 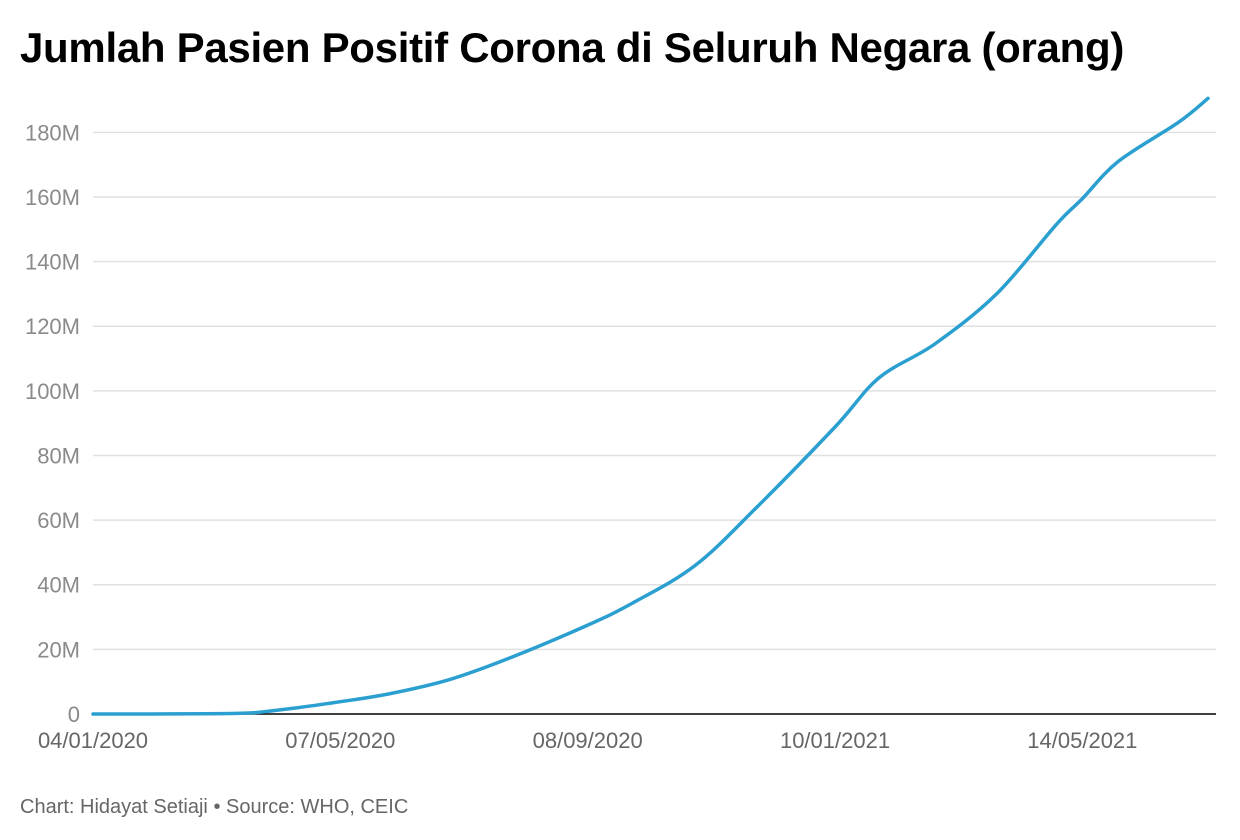 I want to click on x-tick-label: 08/09/2020, so click(x=588, y=740).